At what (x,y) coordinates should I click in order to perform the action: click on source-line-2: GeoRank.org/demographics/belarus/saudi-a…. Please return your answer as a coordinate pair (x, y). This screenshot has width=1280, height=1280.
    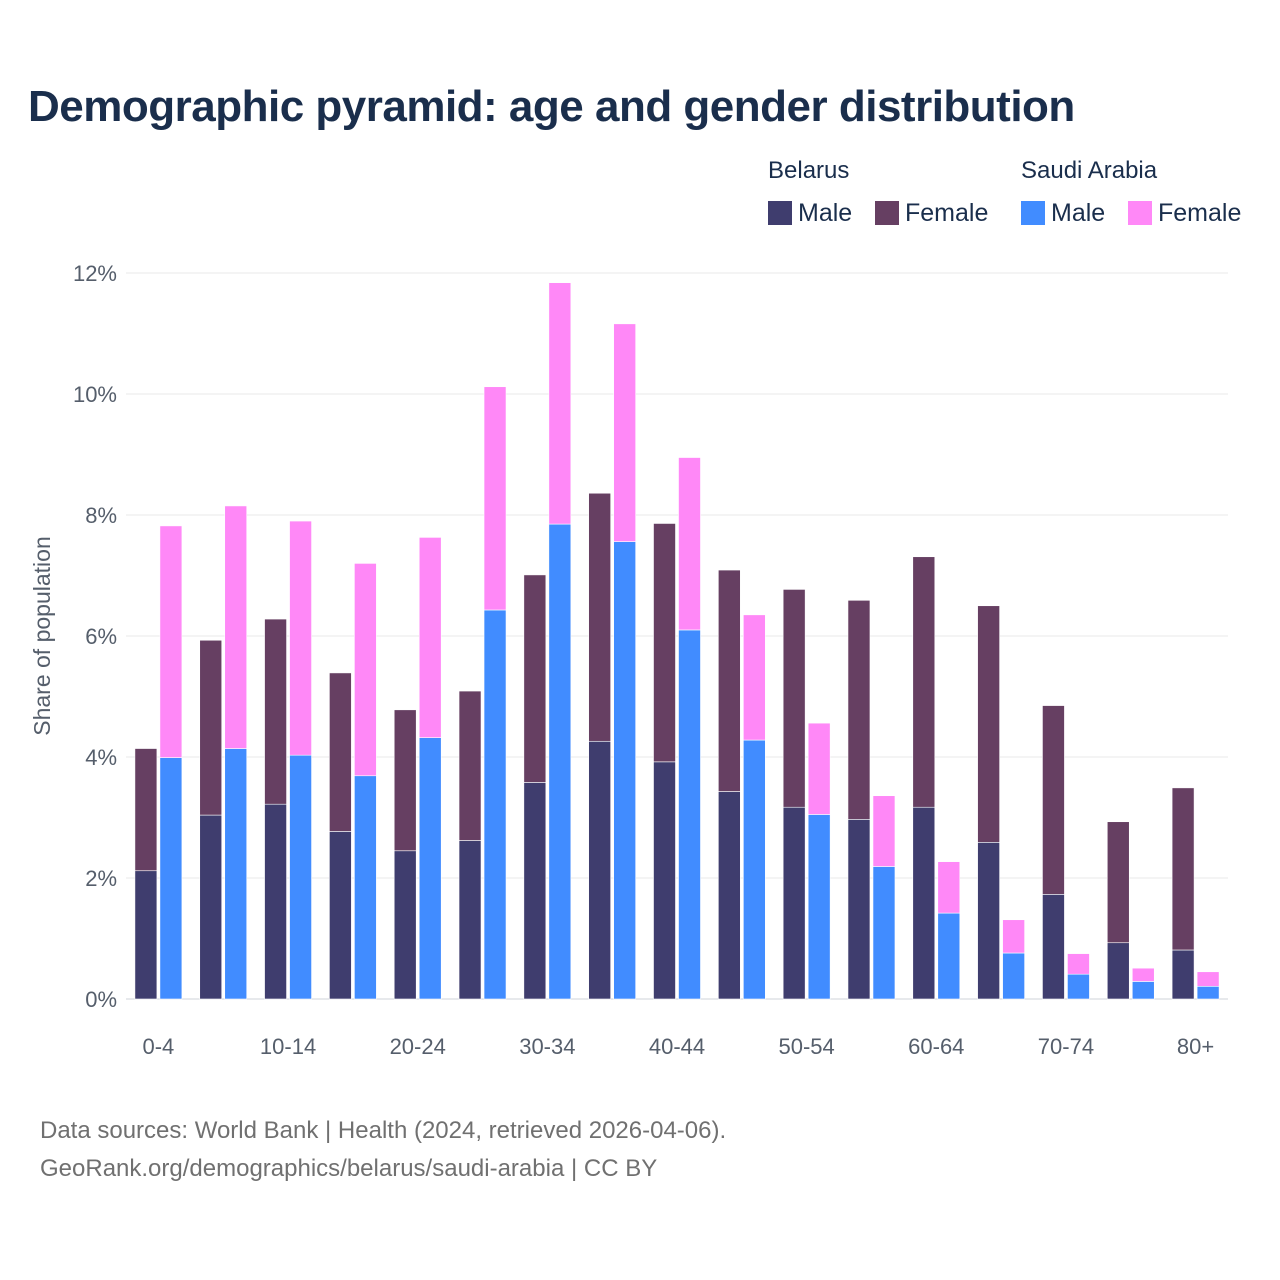
    Looking at the image, I should click on (349, 1168).